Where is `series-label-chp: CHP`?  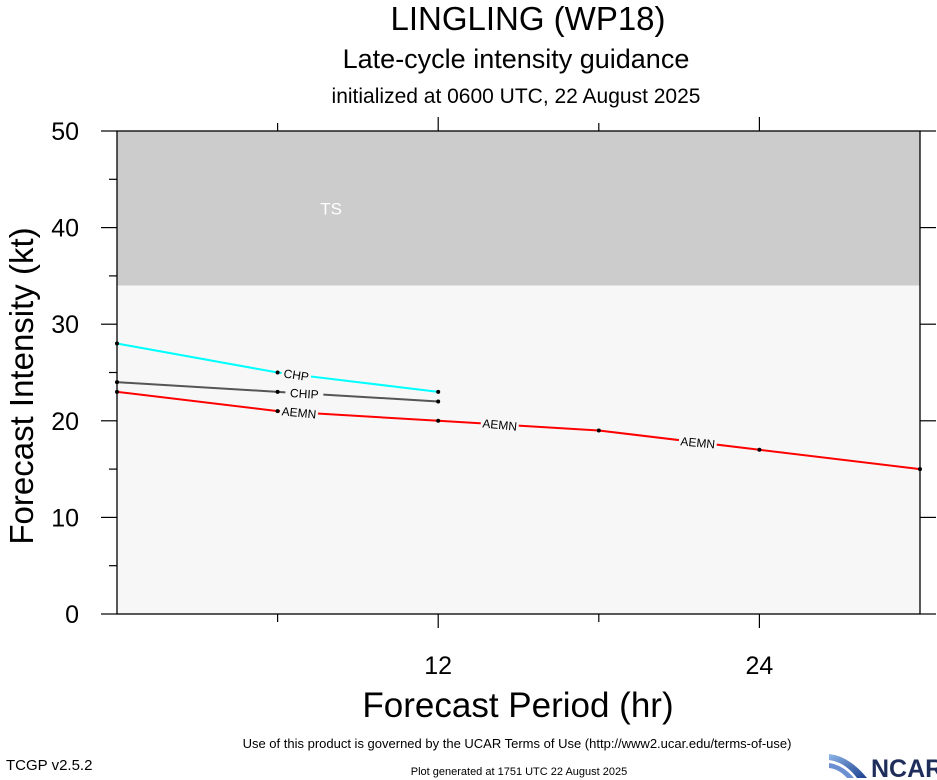 series-label-chp: CHP is located at coordinates (296, 374).